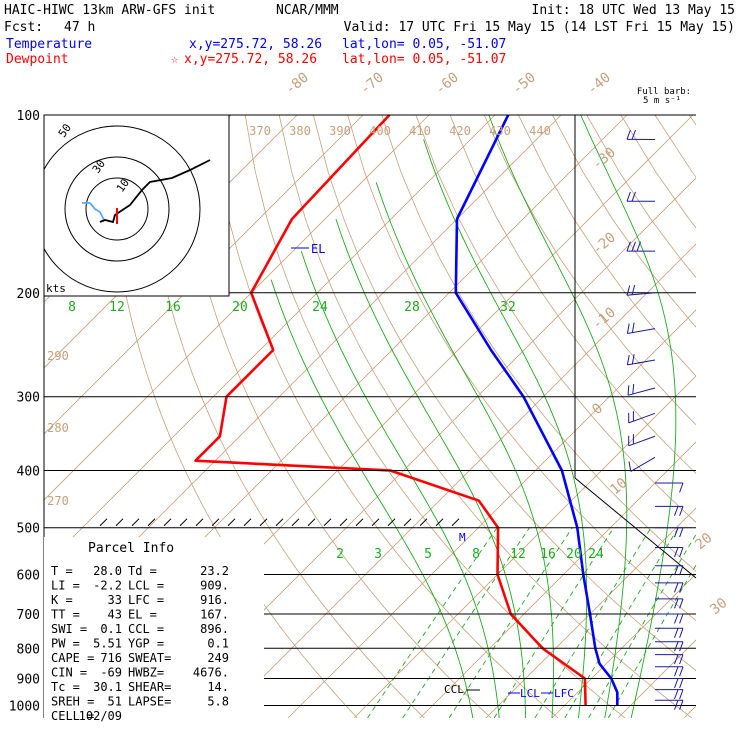 The width and height of the screenshot is (740, 740). I want to click on theta-label: 290, so click(58, 356).